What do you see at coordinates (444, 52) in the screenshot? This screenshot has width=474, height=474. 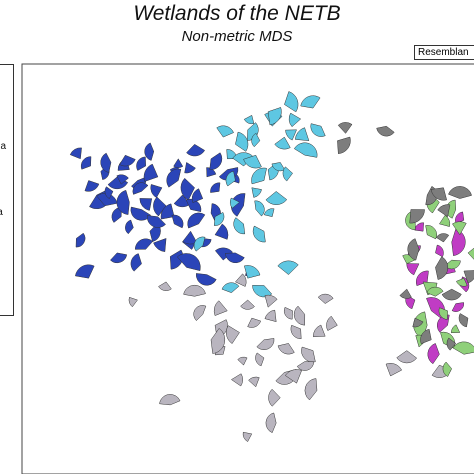 I see `resemblance-label: Resemblan` at bounding box center [444, 52].